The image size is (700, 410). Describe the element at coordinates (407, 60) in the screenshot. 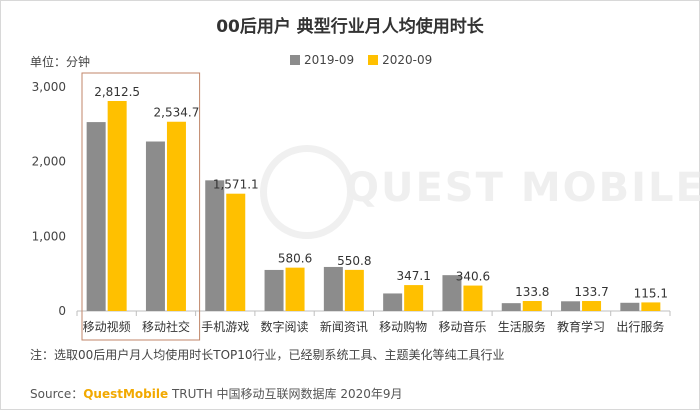

I see `legend-label-2020: 2020-09` at that location.